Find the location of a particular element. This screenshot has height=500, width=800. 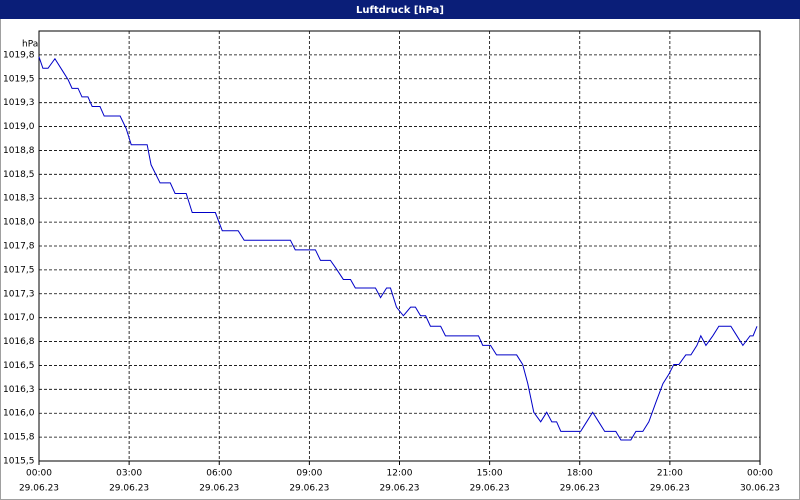

y-tick-label: 1019,8 is located at coordinates (19, 55).